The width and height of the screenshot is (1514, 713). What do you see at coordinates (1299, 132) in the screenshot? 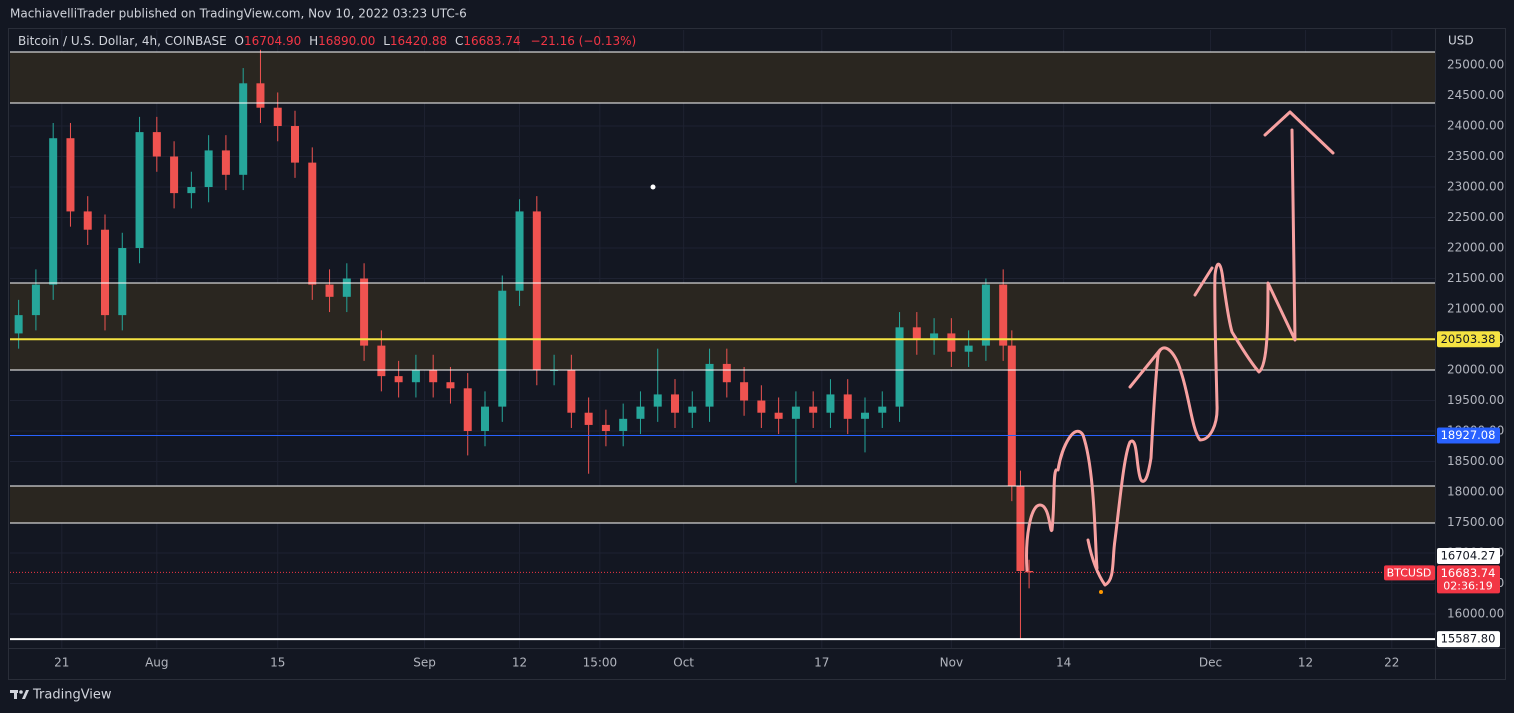
I see `drawn-arrow-head` at bounding box center [1299, 132].